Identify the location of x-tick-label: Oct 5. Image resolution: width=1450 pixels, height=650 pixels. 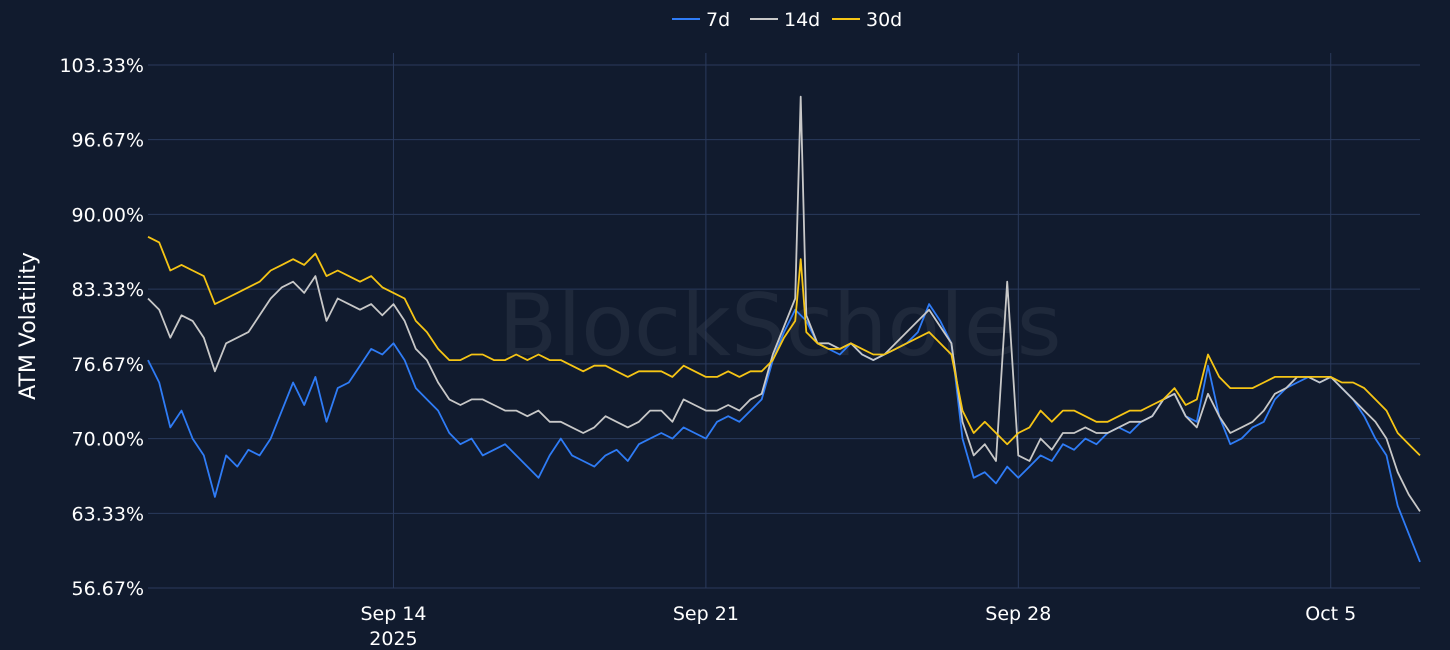
(1330, 614).